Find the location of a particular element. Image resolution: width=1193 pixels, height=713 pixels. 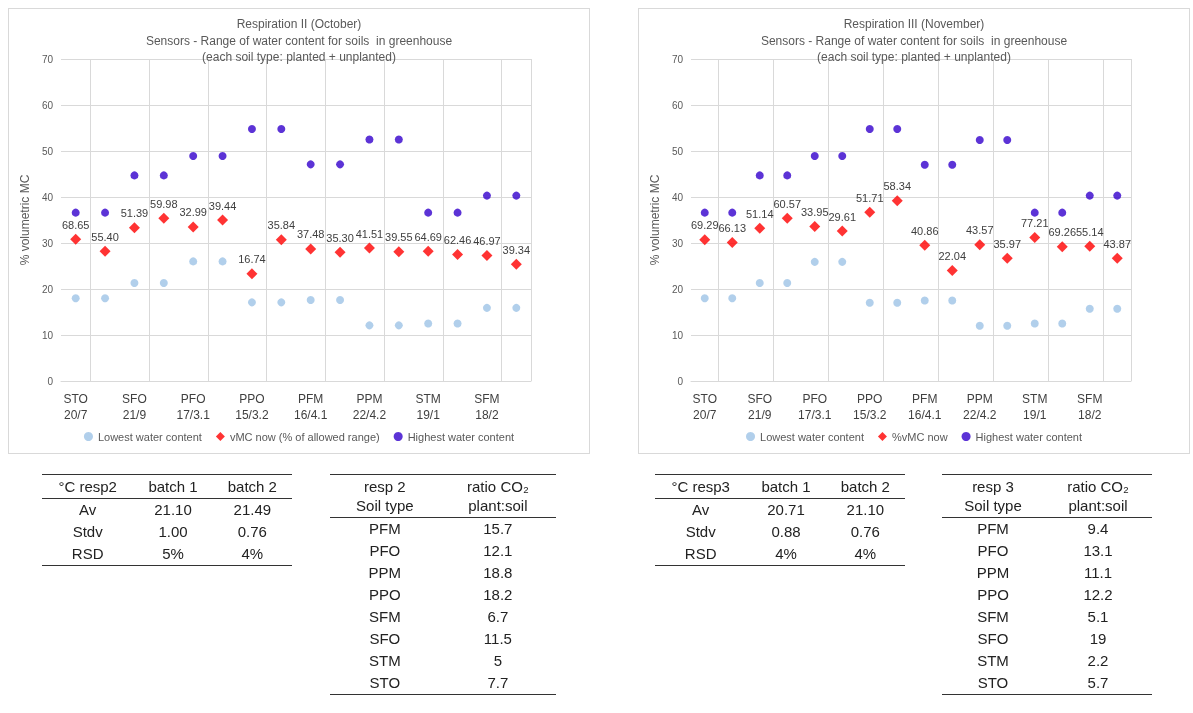

category-label: STM is located at coordinates (385, 660).